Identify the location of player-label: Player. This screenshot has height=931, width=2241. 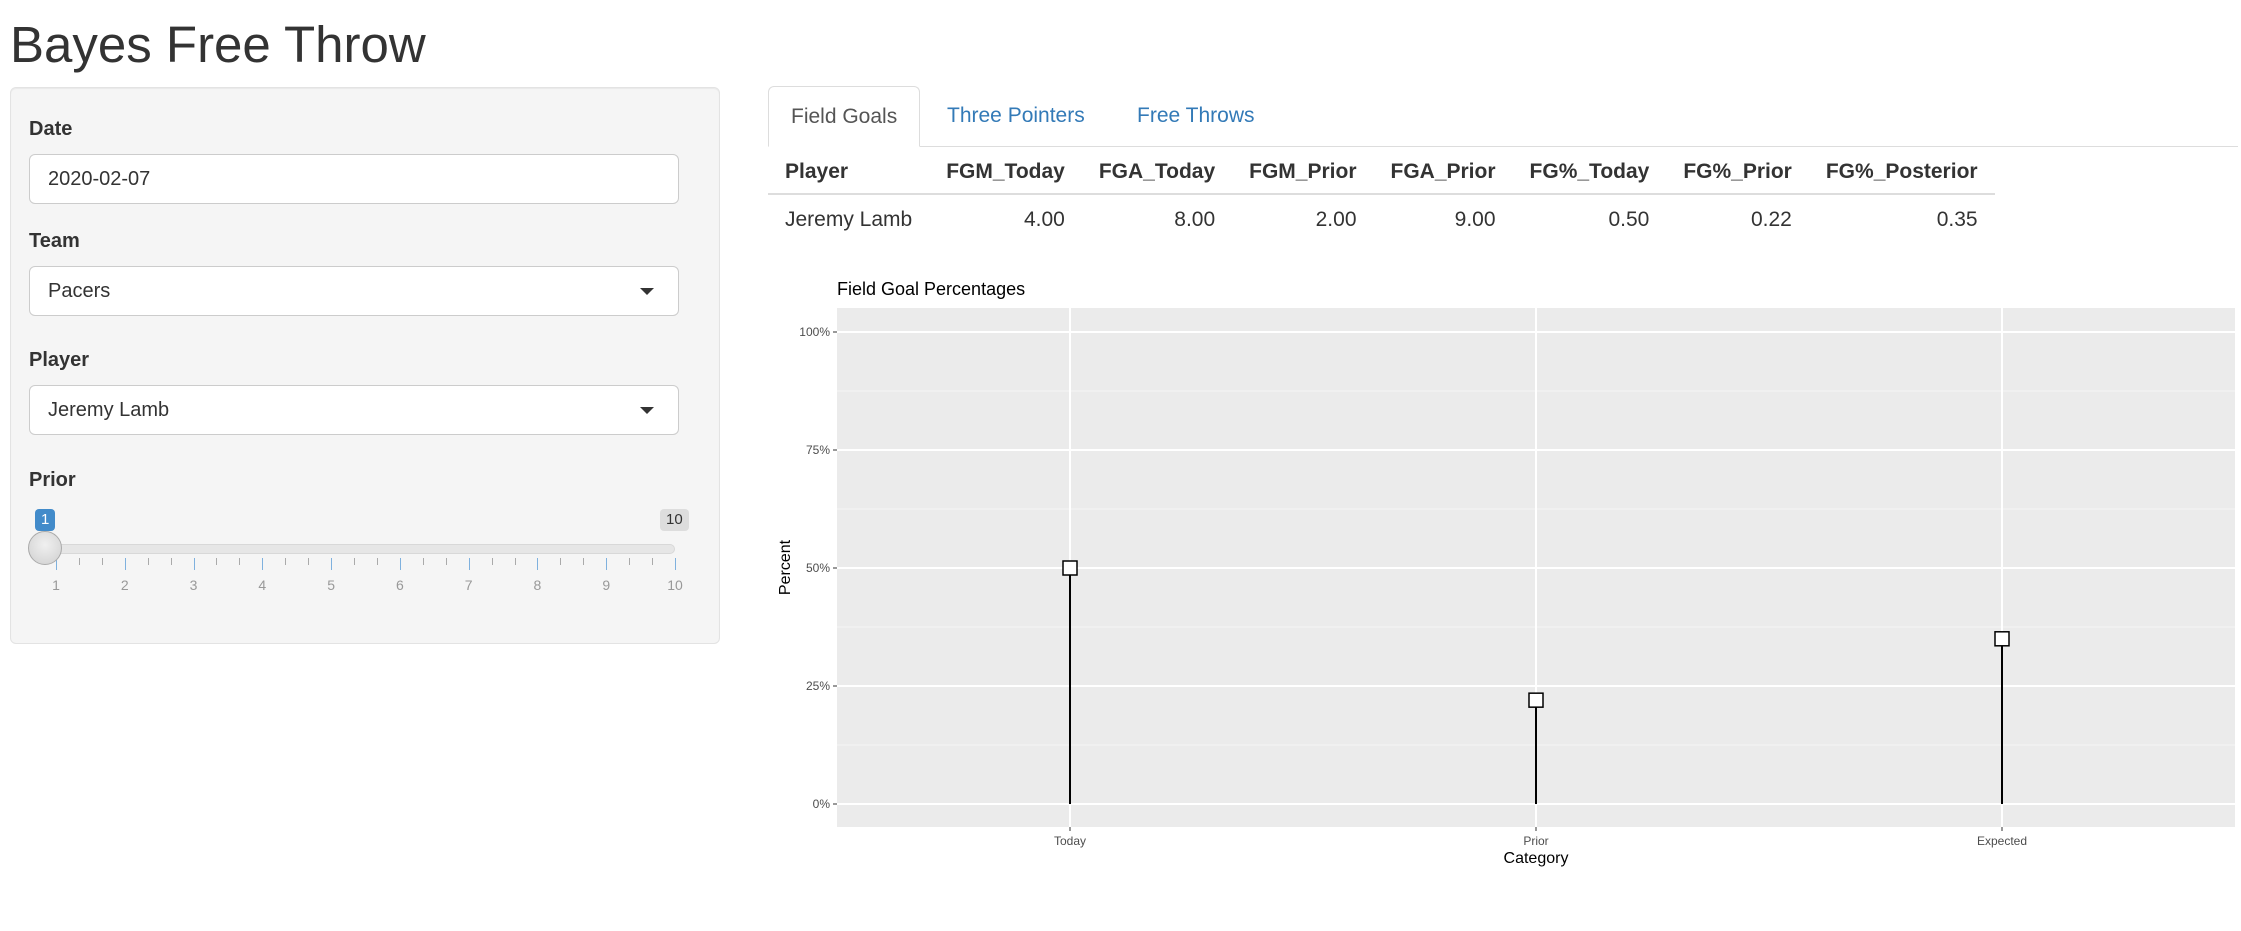
(59, 360).